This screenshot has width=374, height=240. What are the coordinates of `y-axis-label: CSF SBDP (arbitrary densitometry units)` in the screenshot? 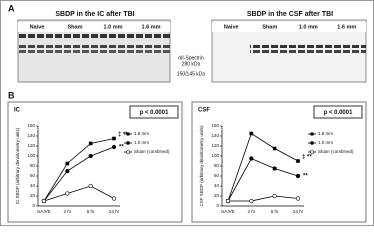 It's located at (201, 165).